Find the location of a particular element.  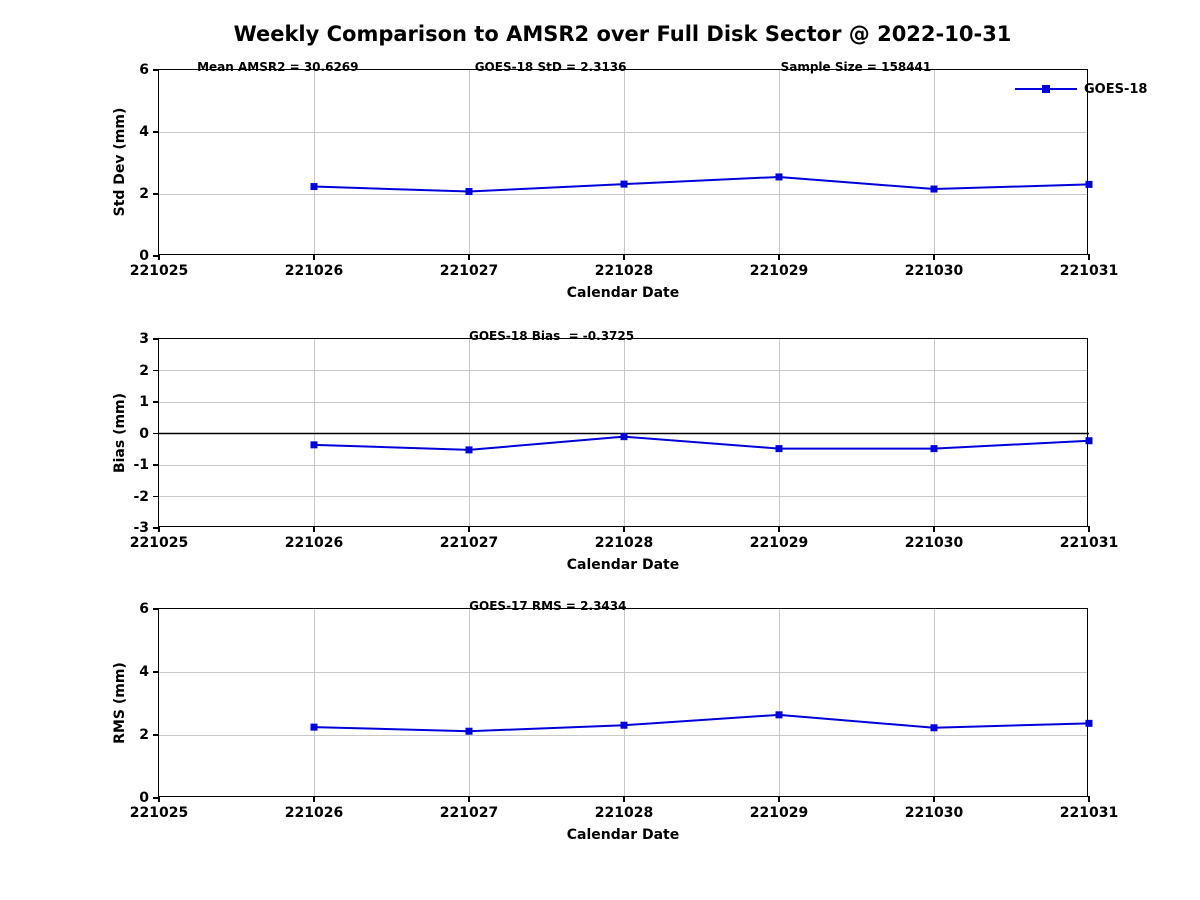

annotation-text: GOES-18 Bias = -0.3725 is located at coordinates (551, 336).